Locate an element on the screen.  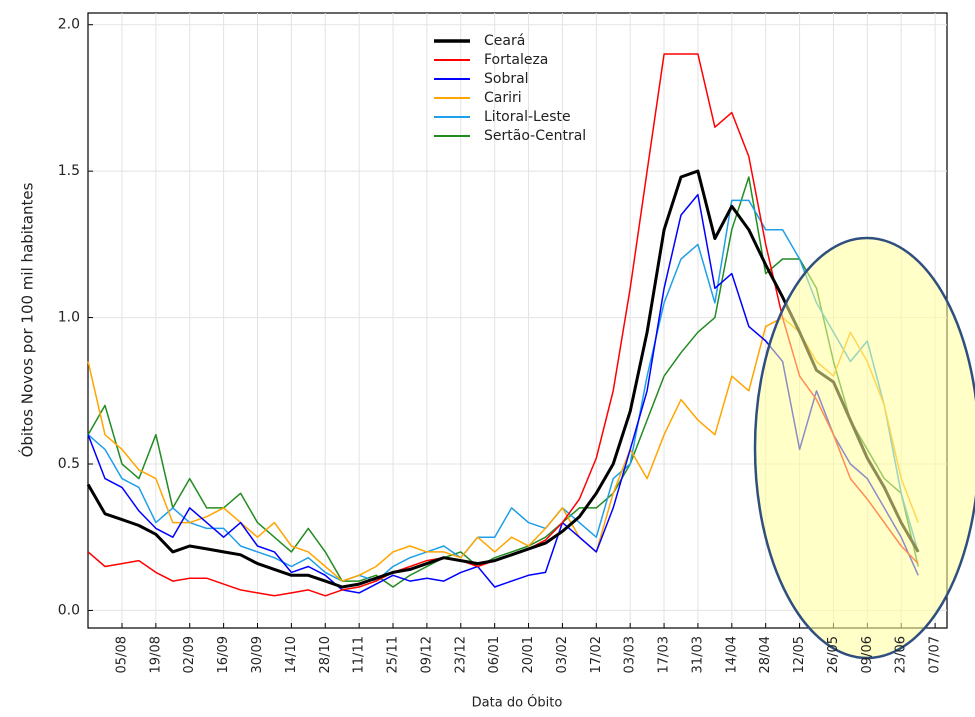
x-tick-label: 17/02 is located at coordinates (596, 654).